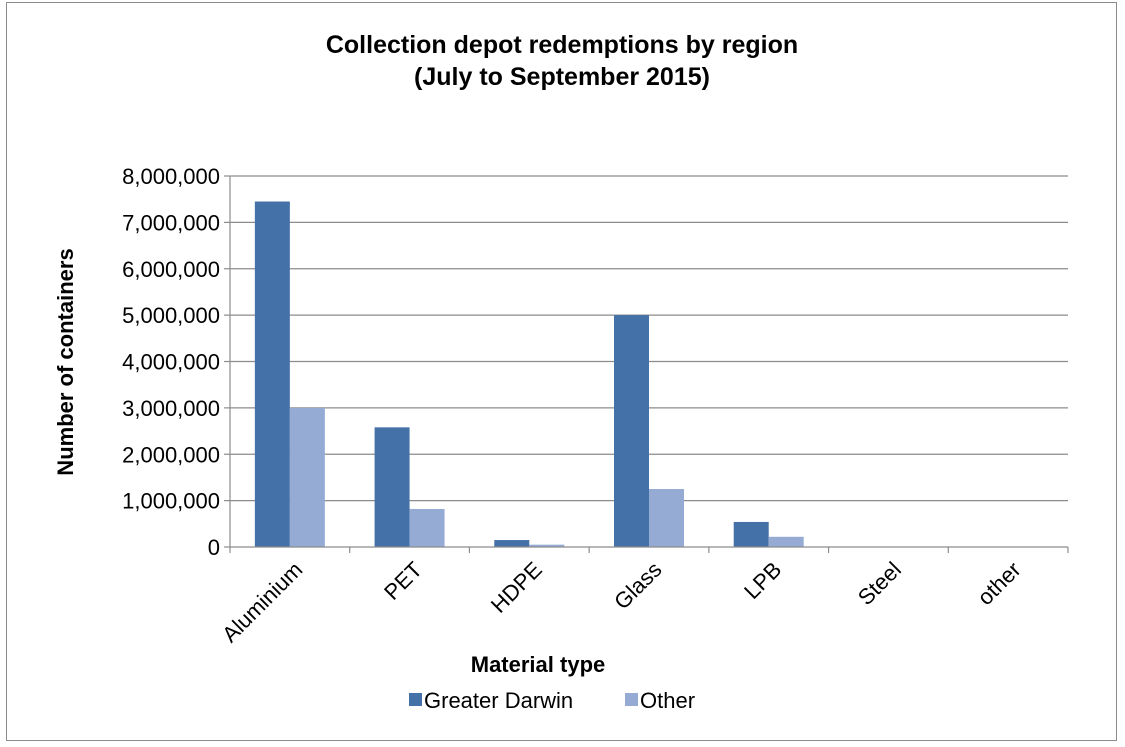  I want to click on y-tick-label: 5,000,000, so click(171, 315).